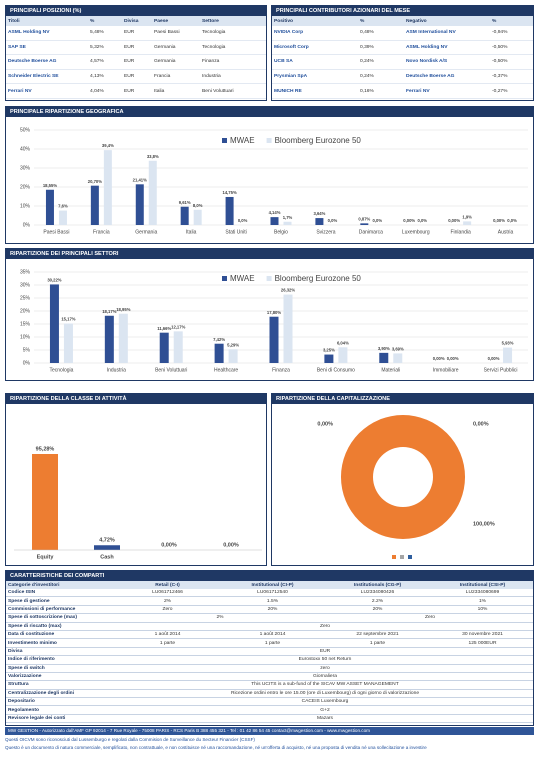  I want to click on table-cell: Mazars, so click(324, 719).